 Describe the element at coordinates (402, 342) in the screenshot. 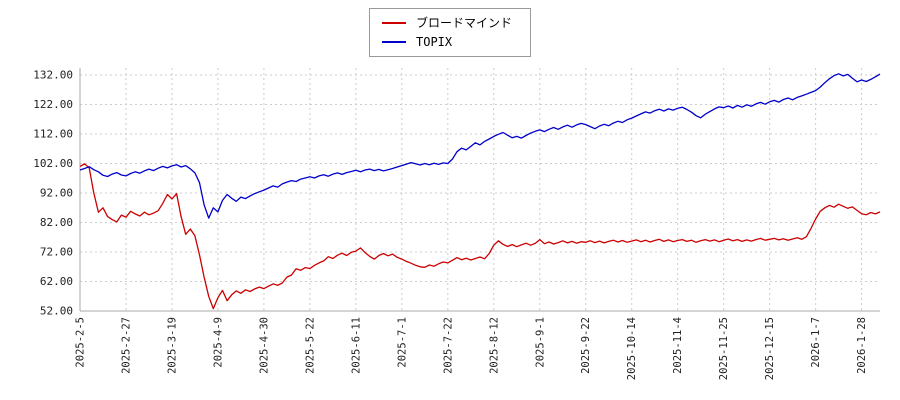

I see `x-tick-label: 2025-7-1` at that location.